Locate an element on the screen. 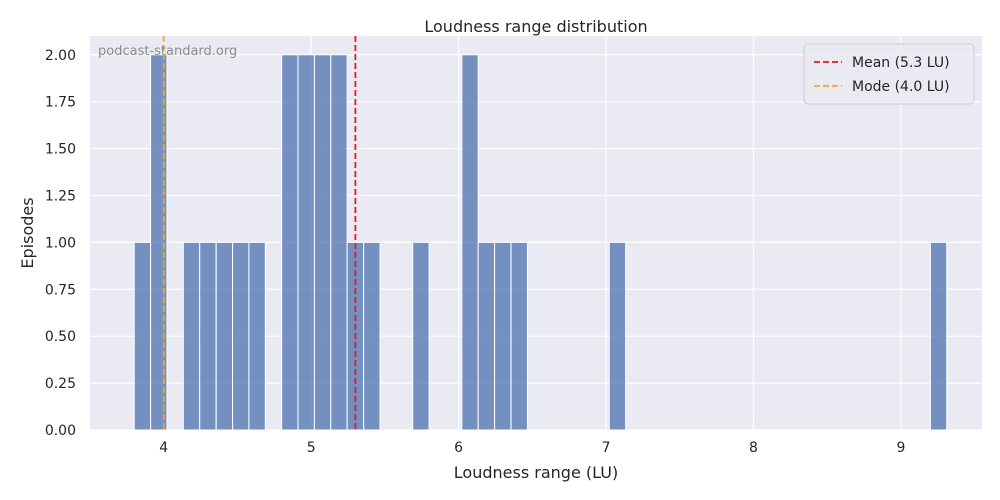  x-tick-label: 5 is located at coordinates (311, 448).